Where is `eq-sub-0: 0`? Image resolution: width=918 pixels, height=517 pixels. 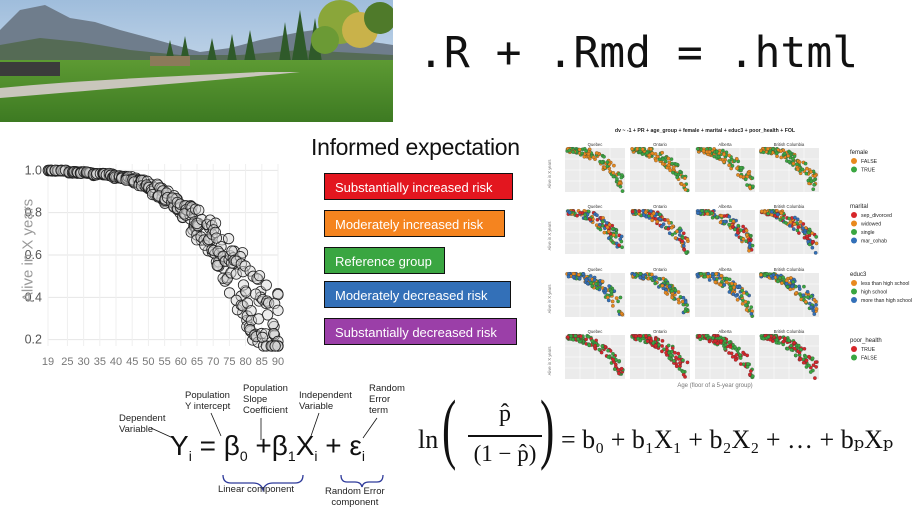
eq-sub-0: 0 is located at coordinates (243, 456).